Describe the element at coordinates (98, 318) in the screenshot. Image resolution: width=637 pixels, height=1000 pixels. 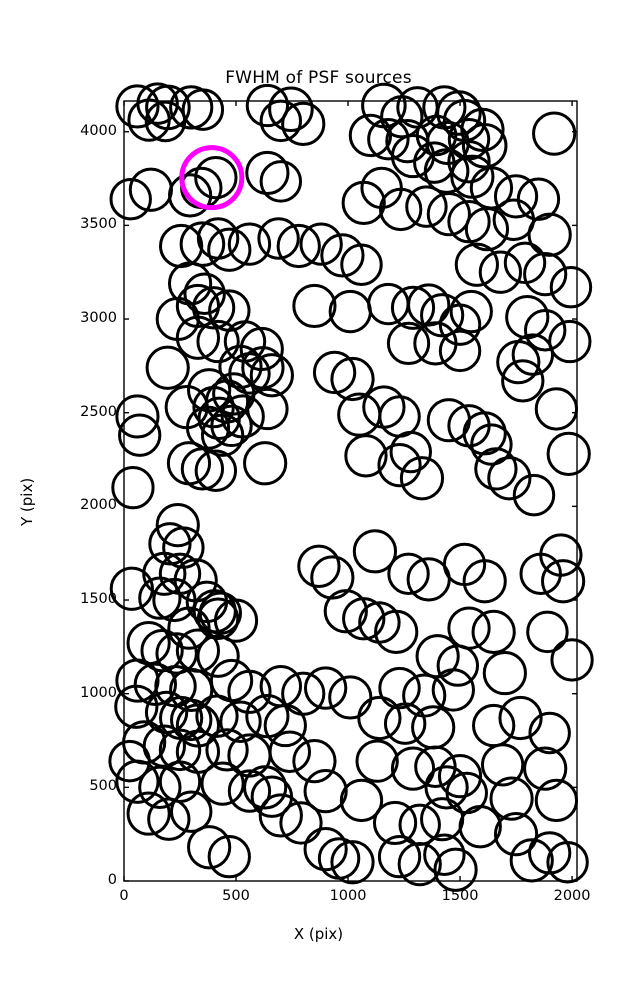
I see `y-axis-tick-label: 3000` at that location.